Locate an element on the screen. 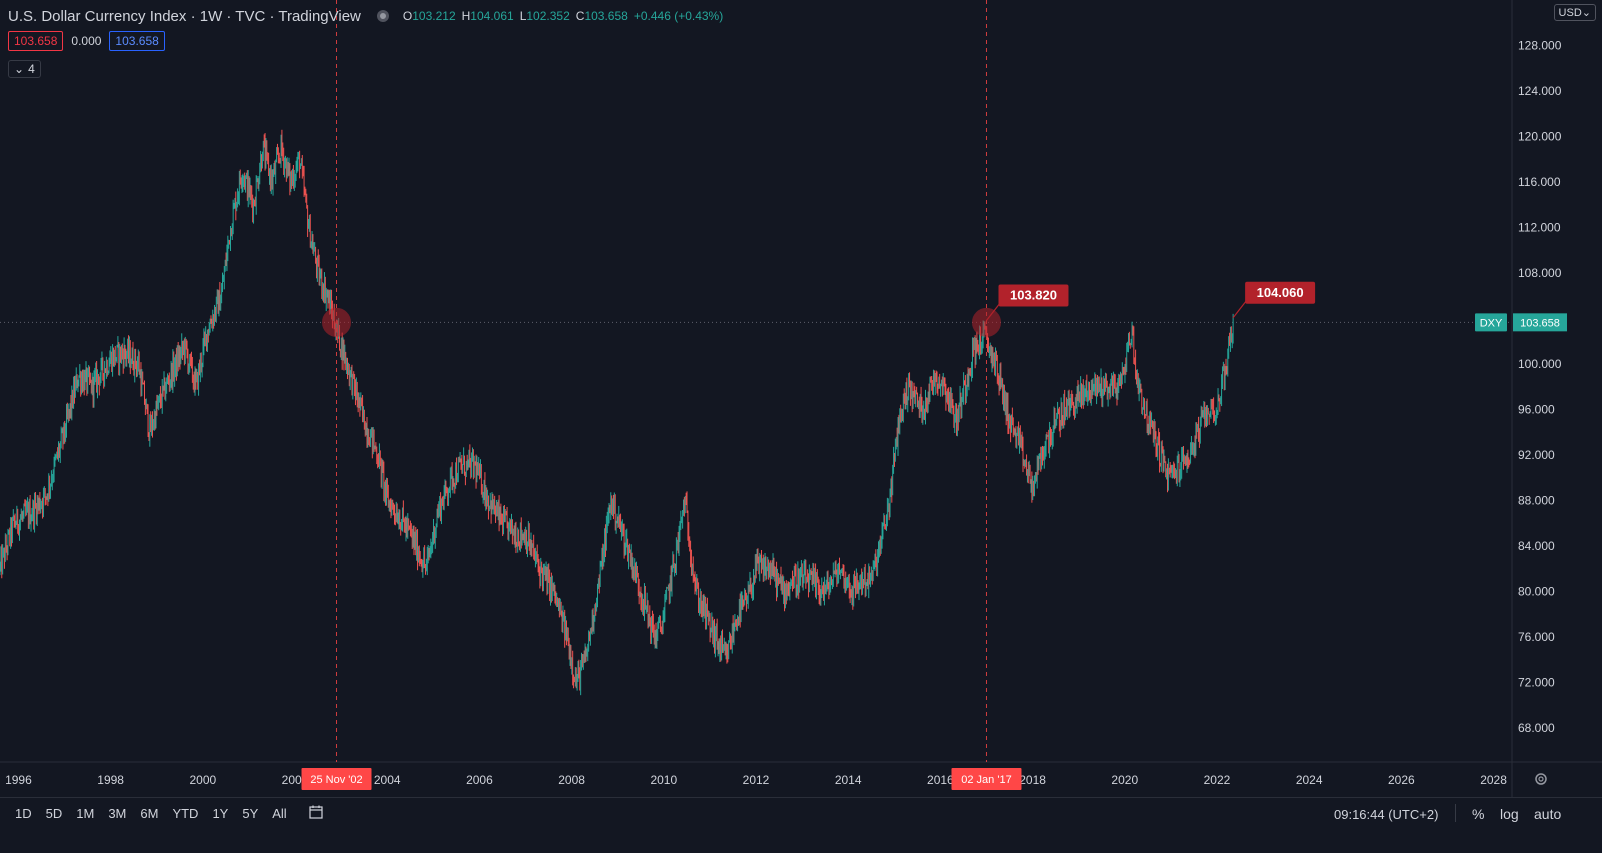  y-tick-label: 128.000 is located at coordinates (1540, 45).